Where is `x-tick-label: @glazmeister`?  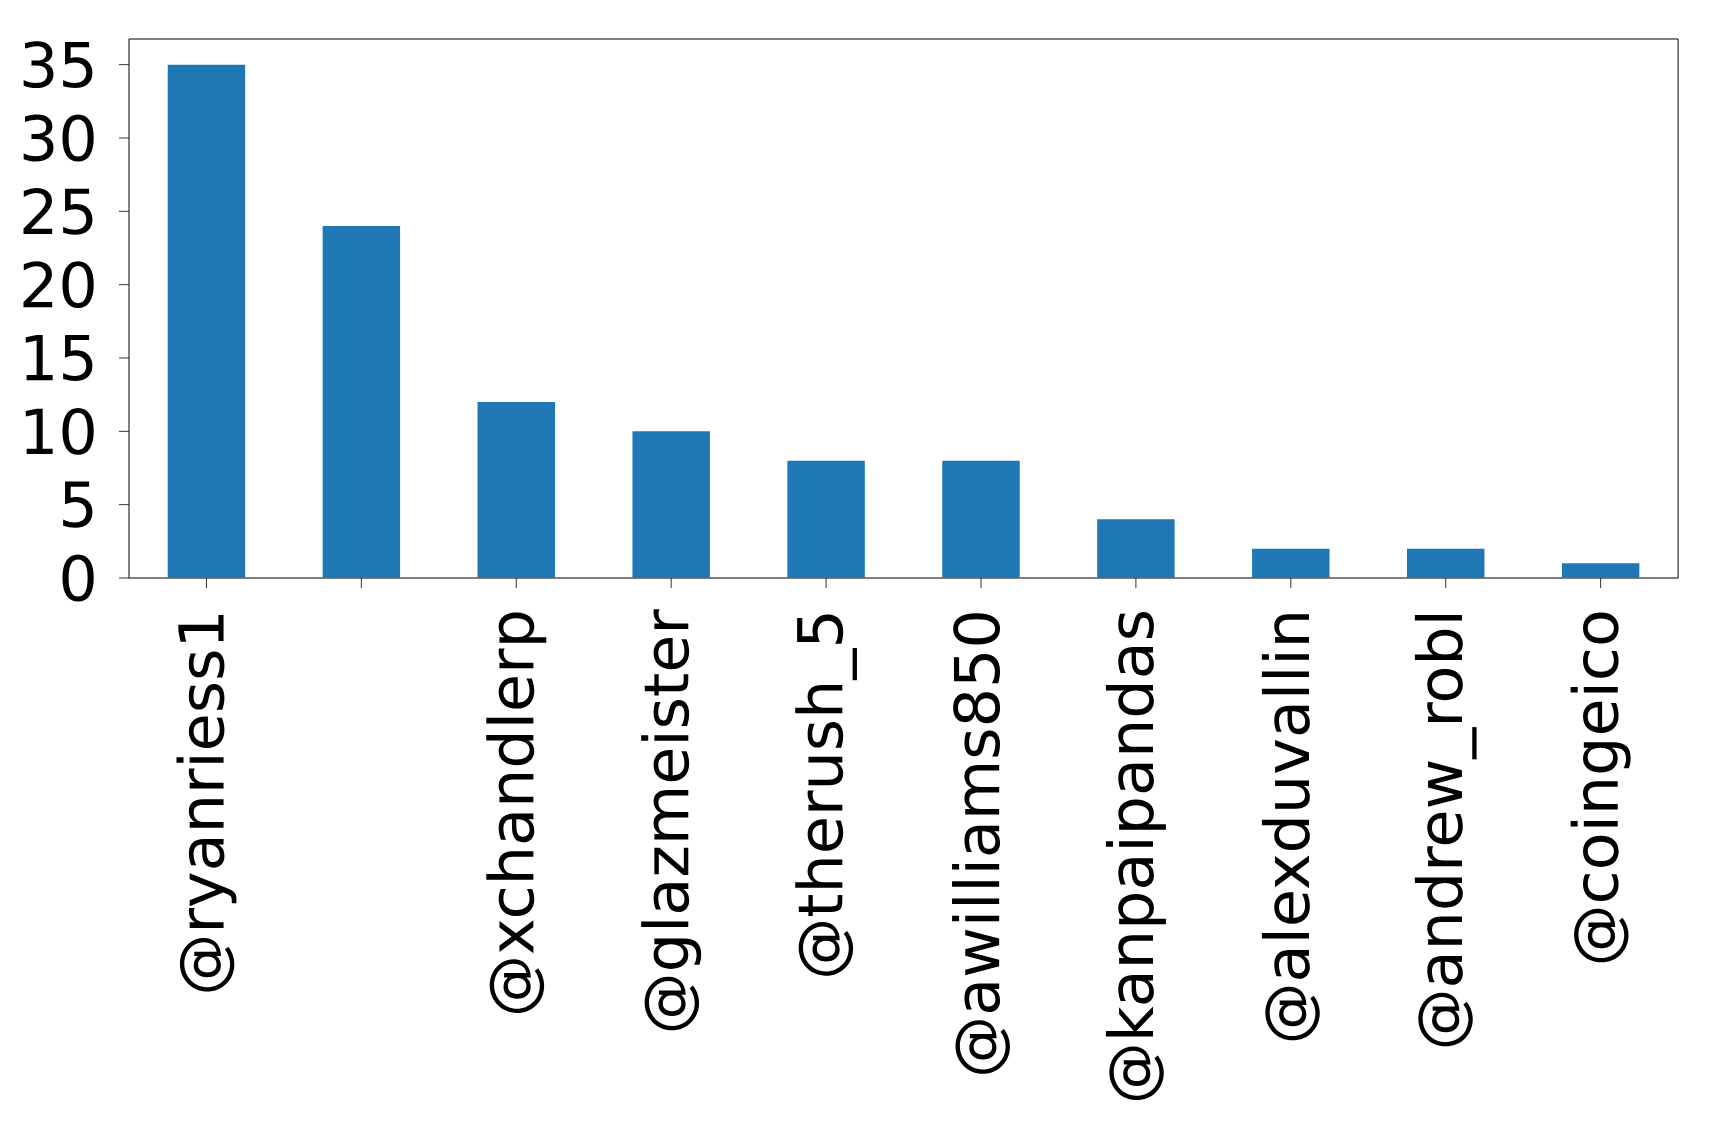
x-tick-label: @glazmeister is located at coordinates (671, 820).